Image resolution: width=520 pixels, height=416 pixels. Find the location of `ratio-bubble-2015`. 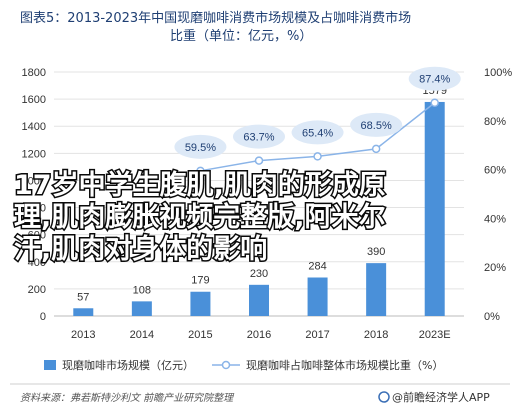

ratio-bubble-2015 is located at coordinates (200, 146).